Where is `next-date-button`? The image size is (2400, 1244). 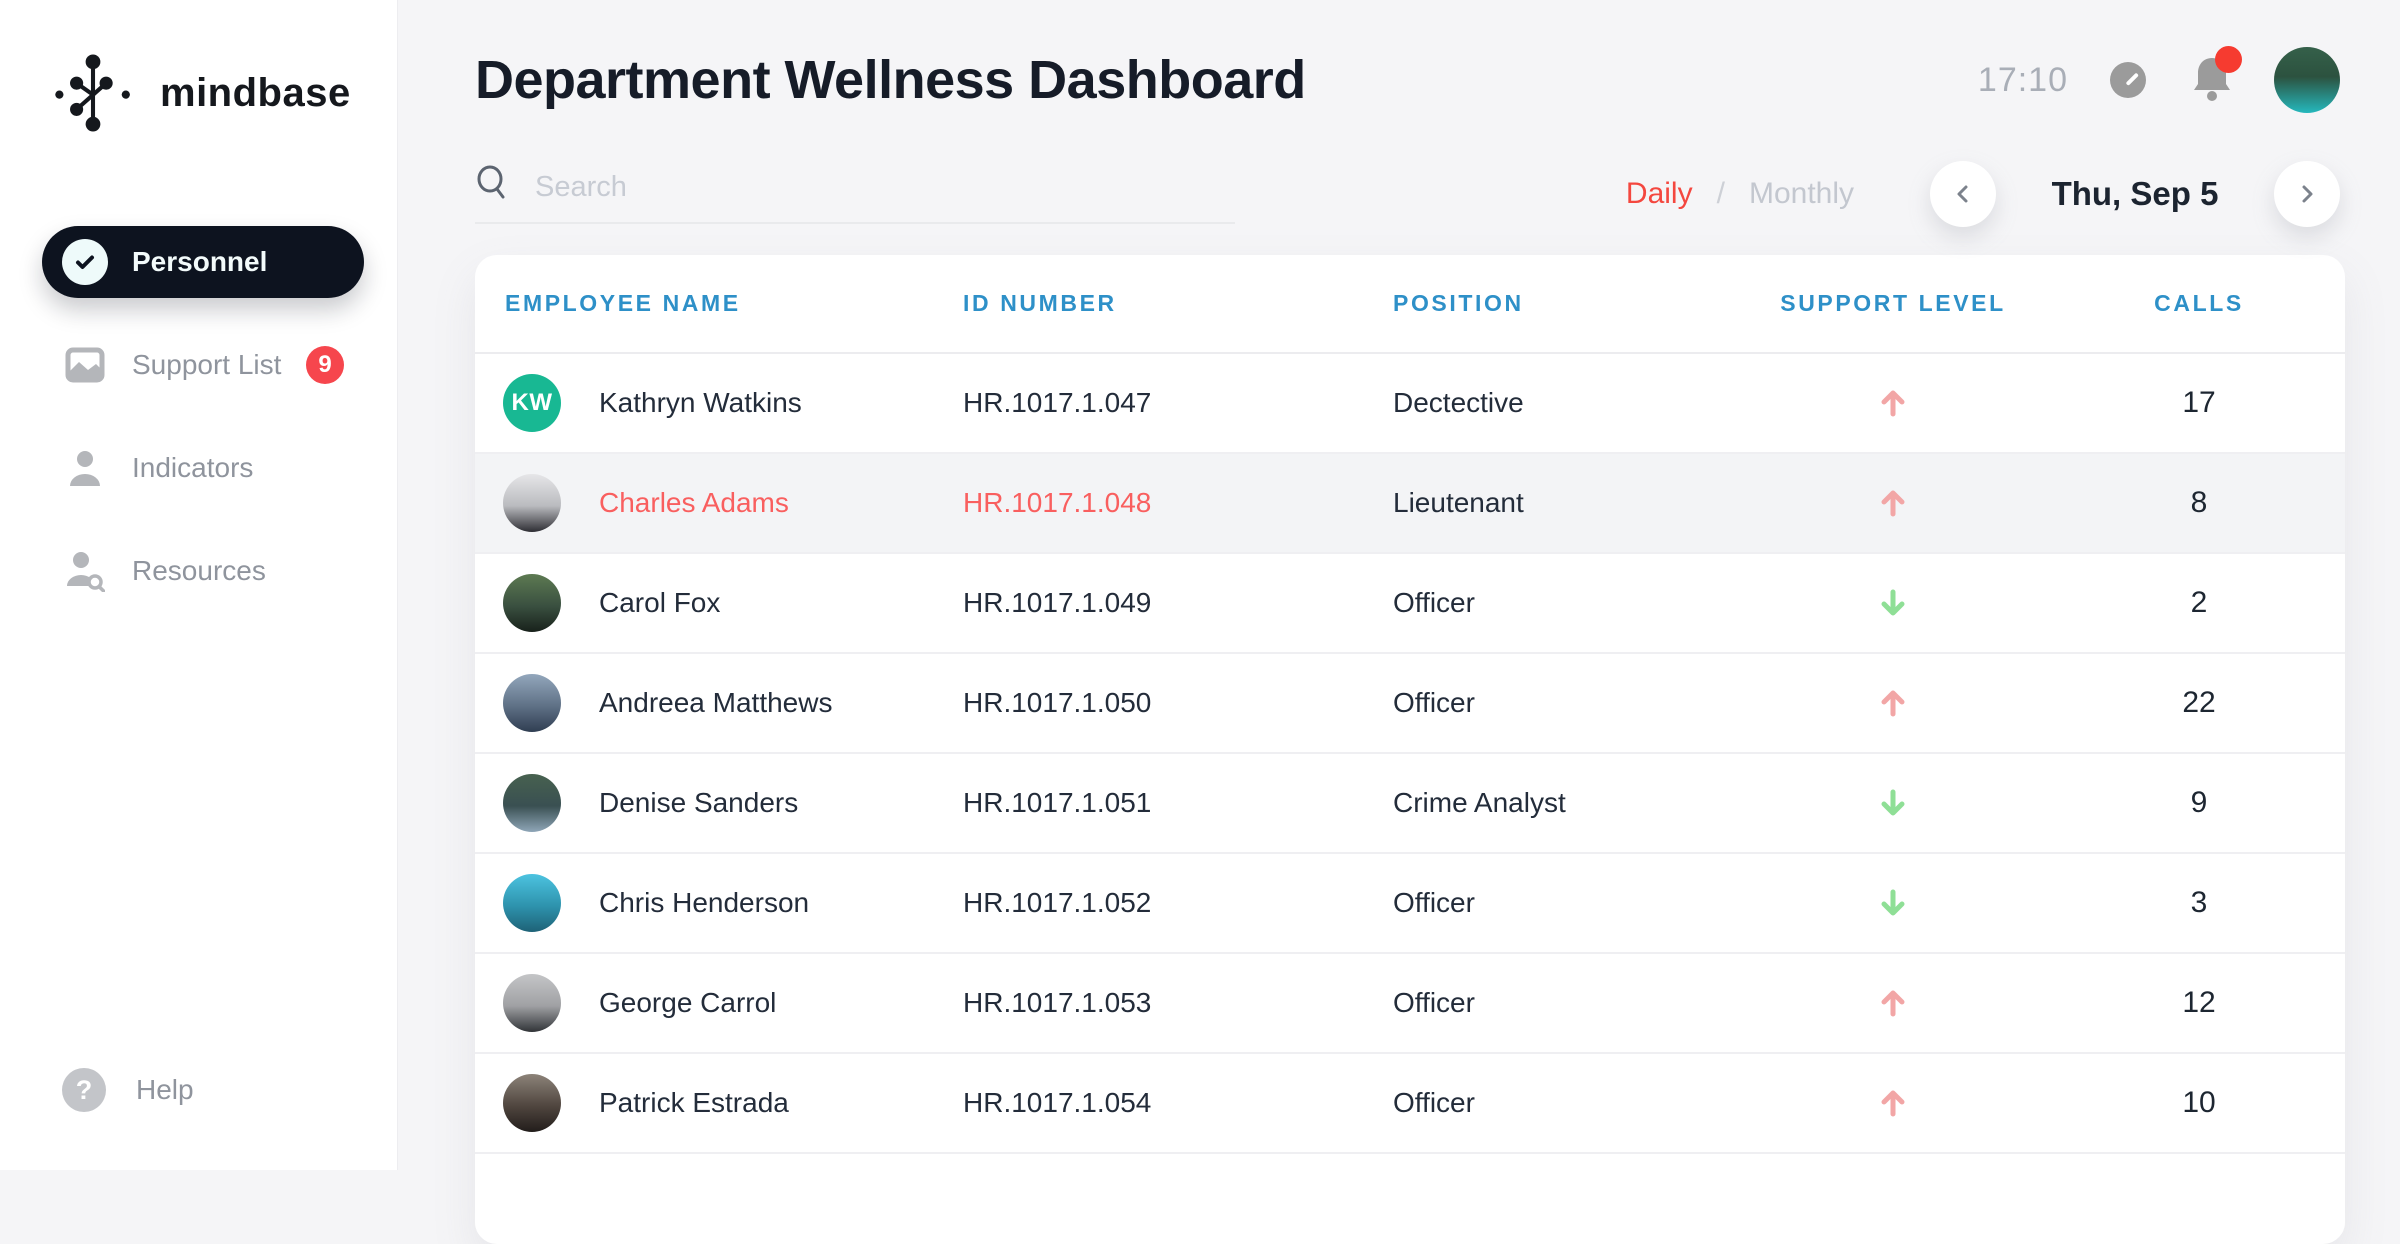
next-date-button is located at coordinates (2307, 194).